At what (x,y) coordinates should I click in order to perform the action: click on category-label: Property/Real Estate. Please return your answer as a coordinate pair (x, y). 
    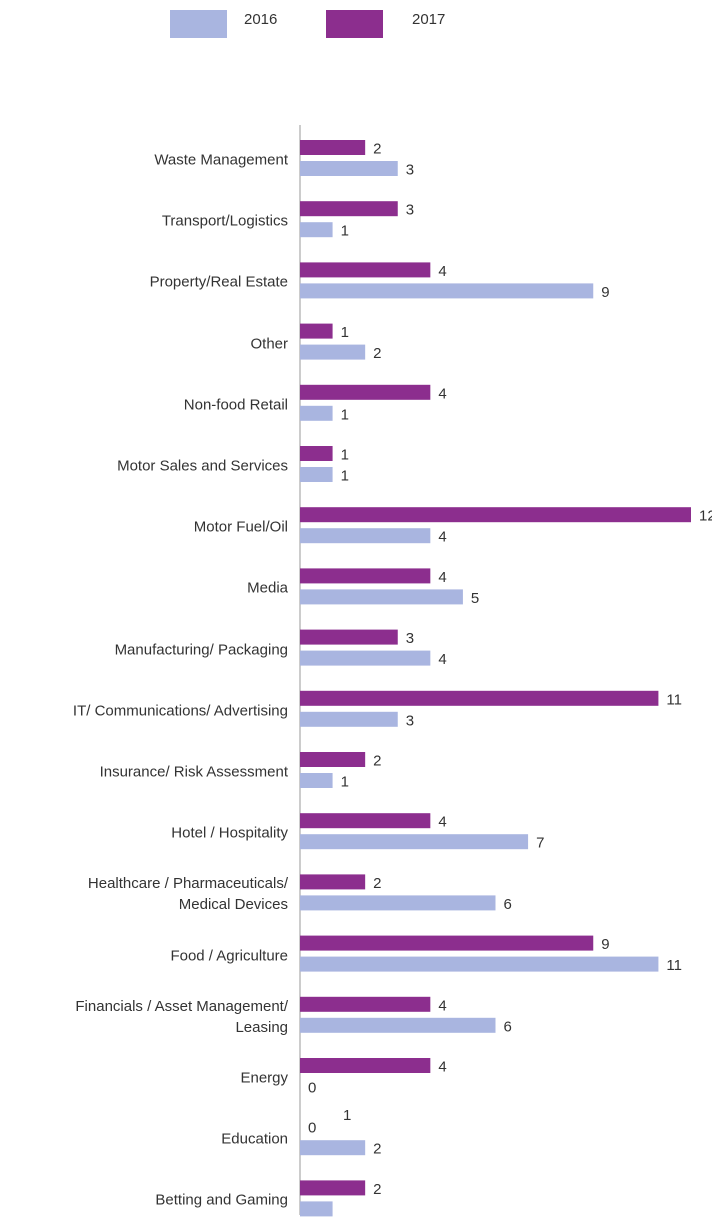
    Looking at the image, I should click on (218, 282).